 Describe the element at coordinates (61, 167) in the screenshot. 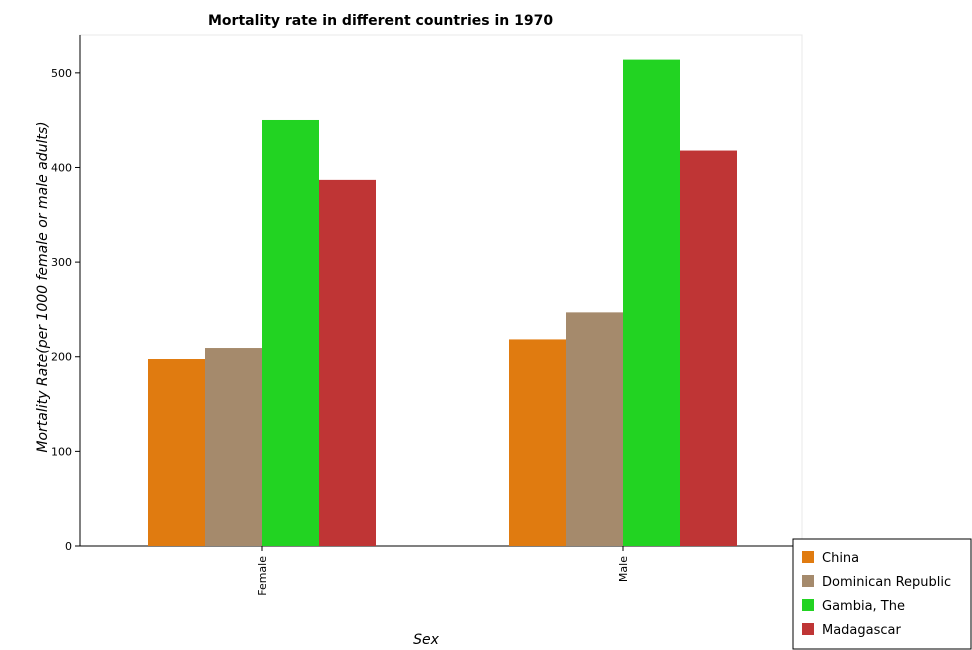

I see `y-tick-label: 400` at that location.